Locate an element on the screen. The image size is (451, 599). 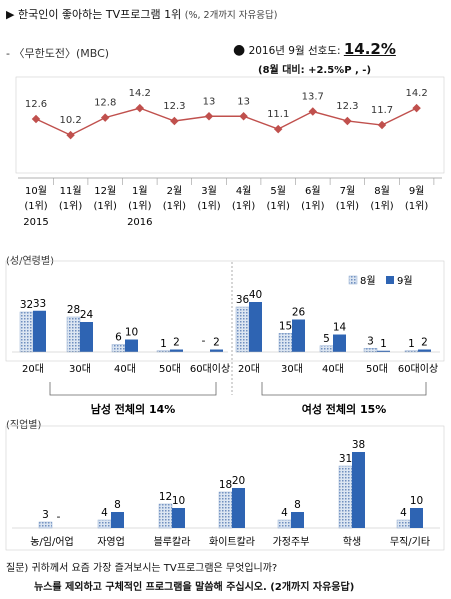
line-x-tick-label: 11월 is located at coordinates (71, 191).